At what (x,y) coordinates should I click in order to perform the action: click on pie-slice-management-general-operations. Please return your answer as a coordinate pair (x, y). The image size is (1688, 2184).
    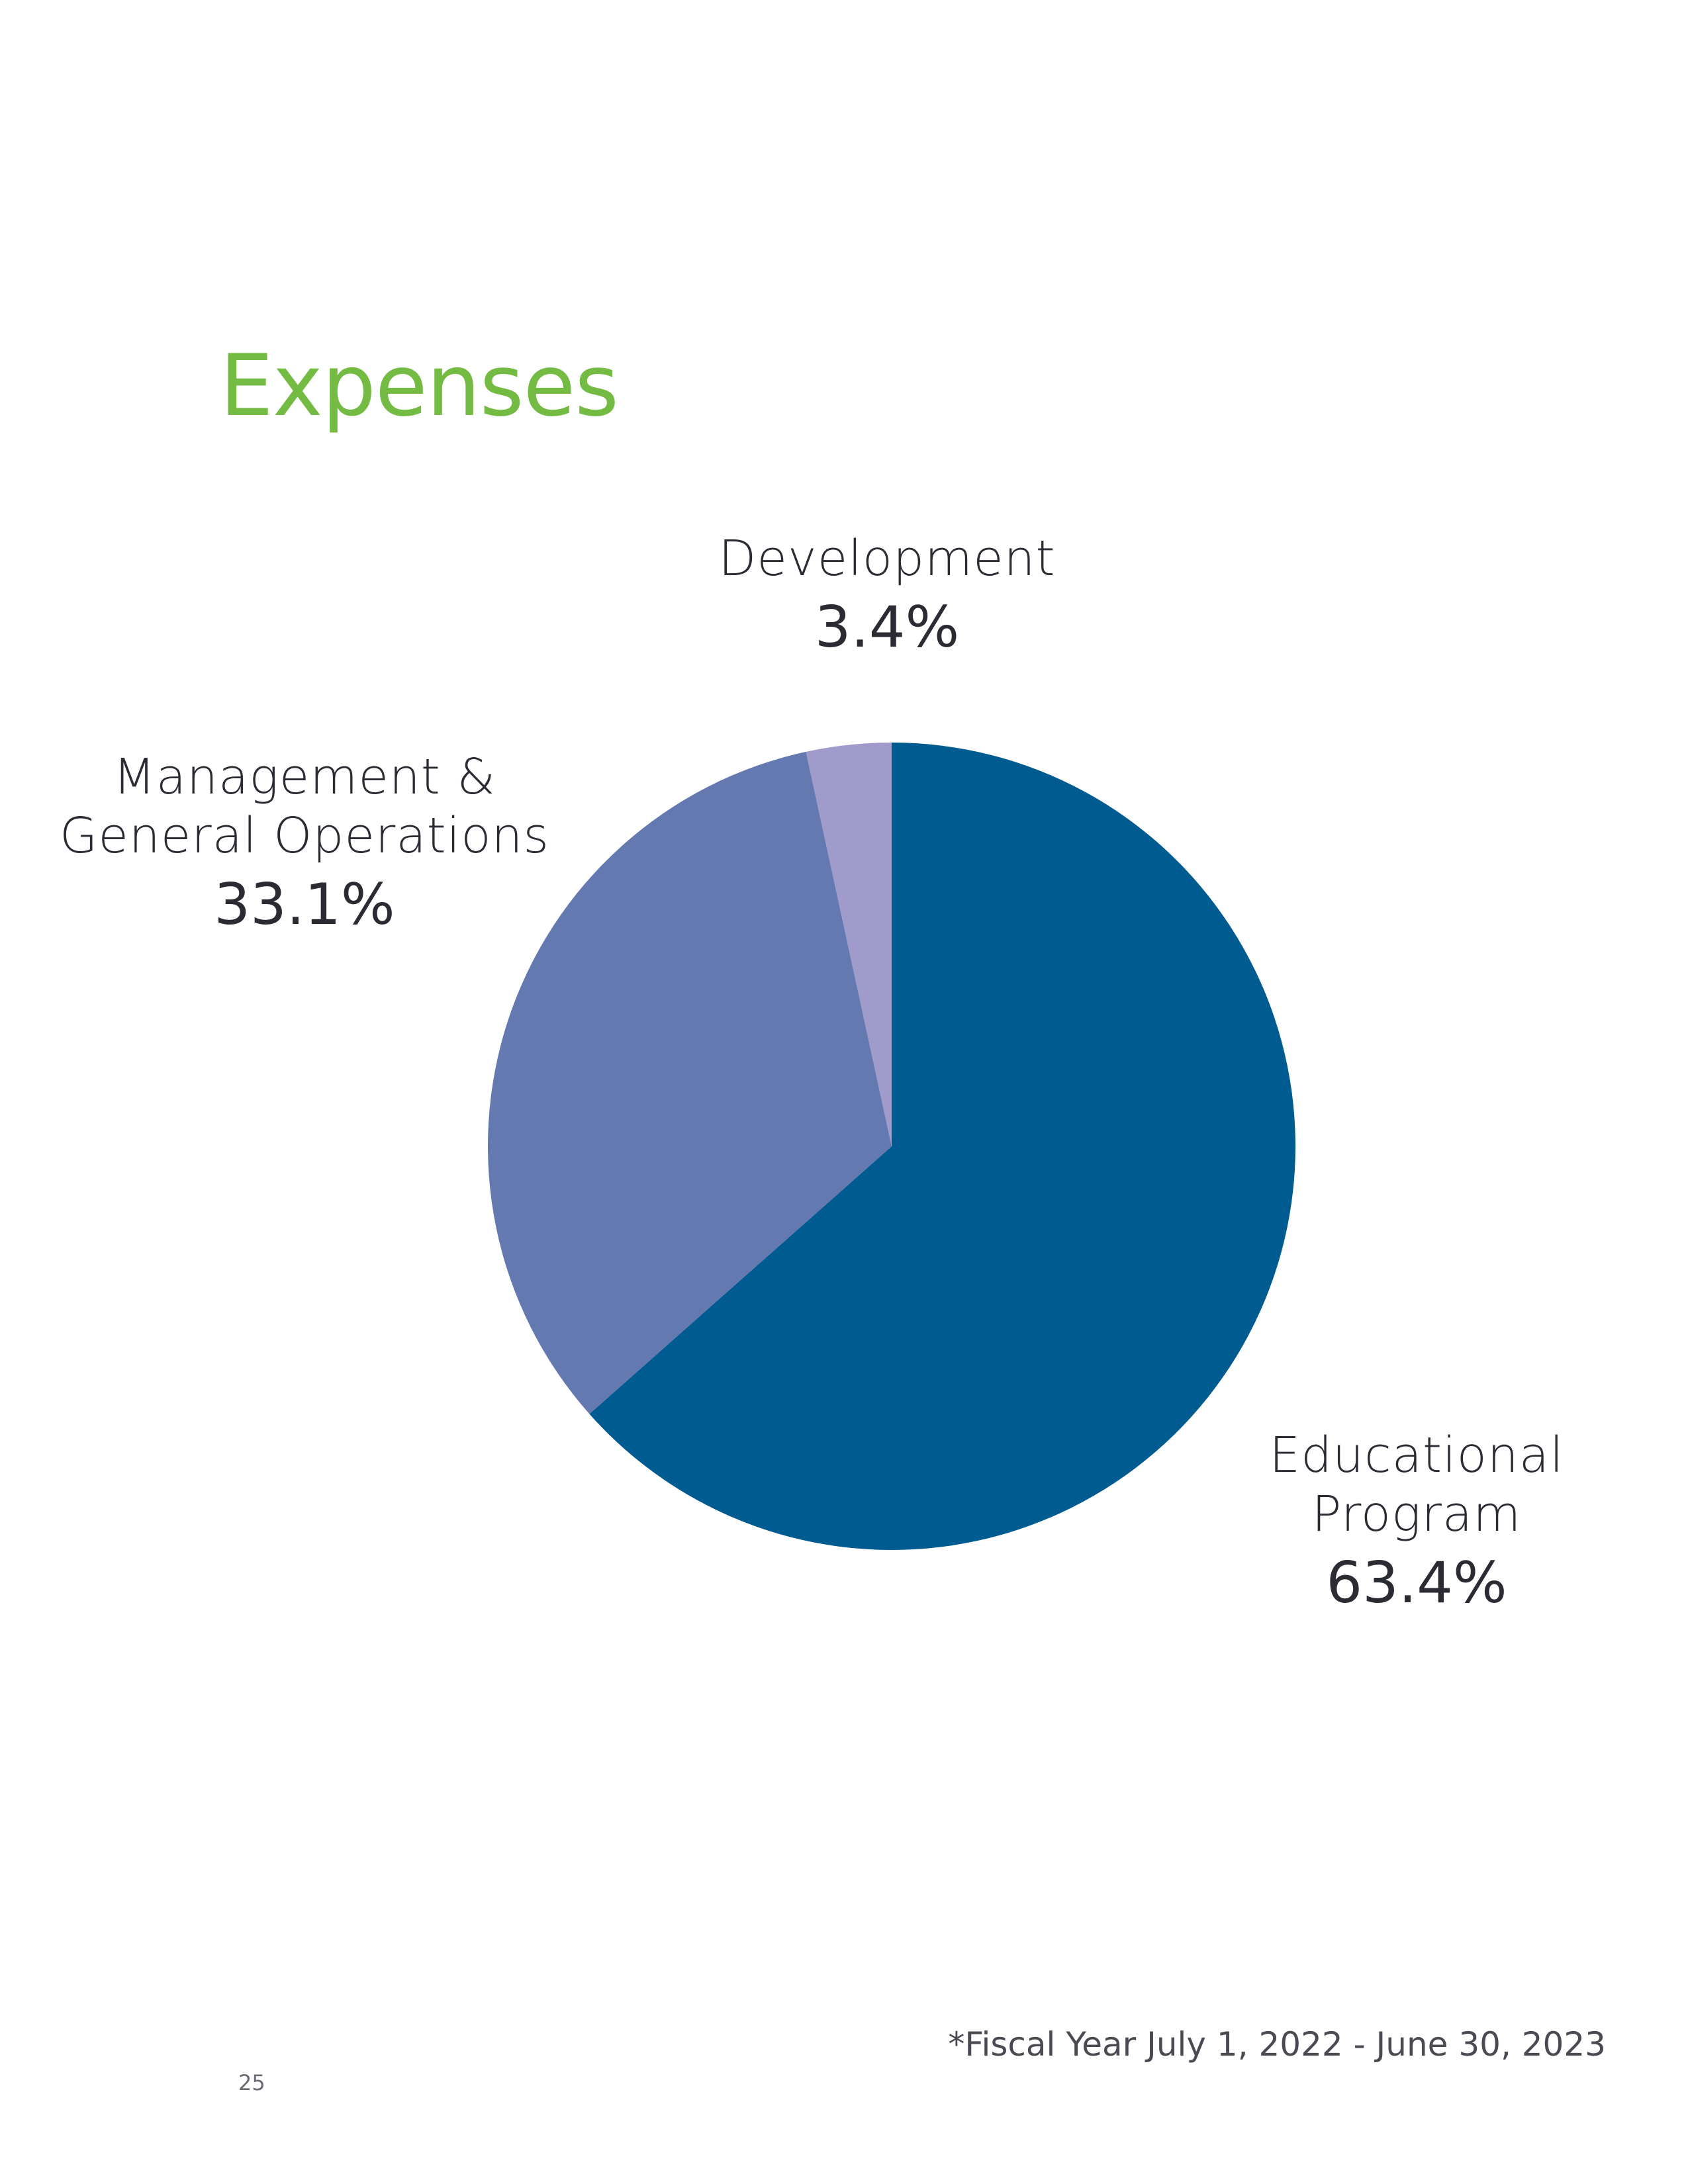
    Looking at the image, I should click on (689, 1082).